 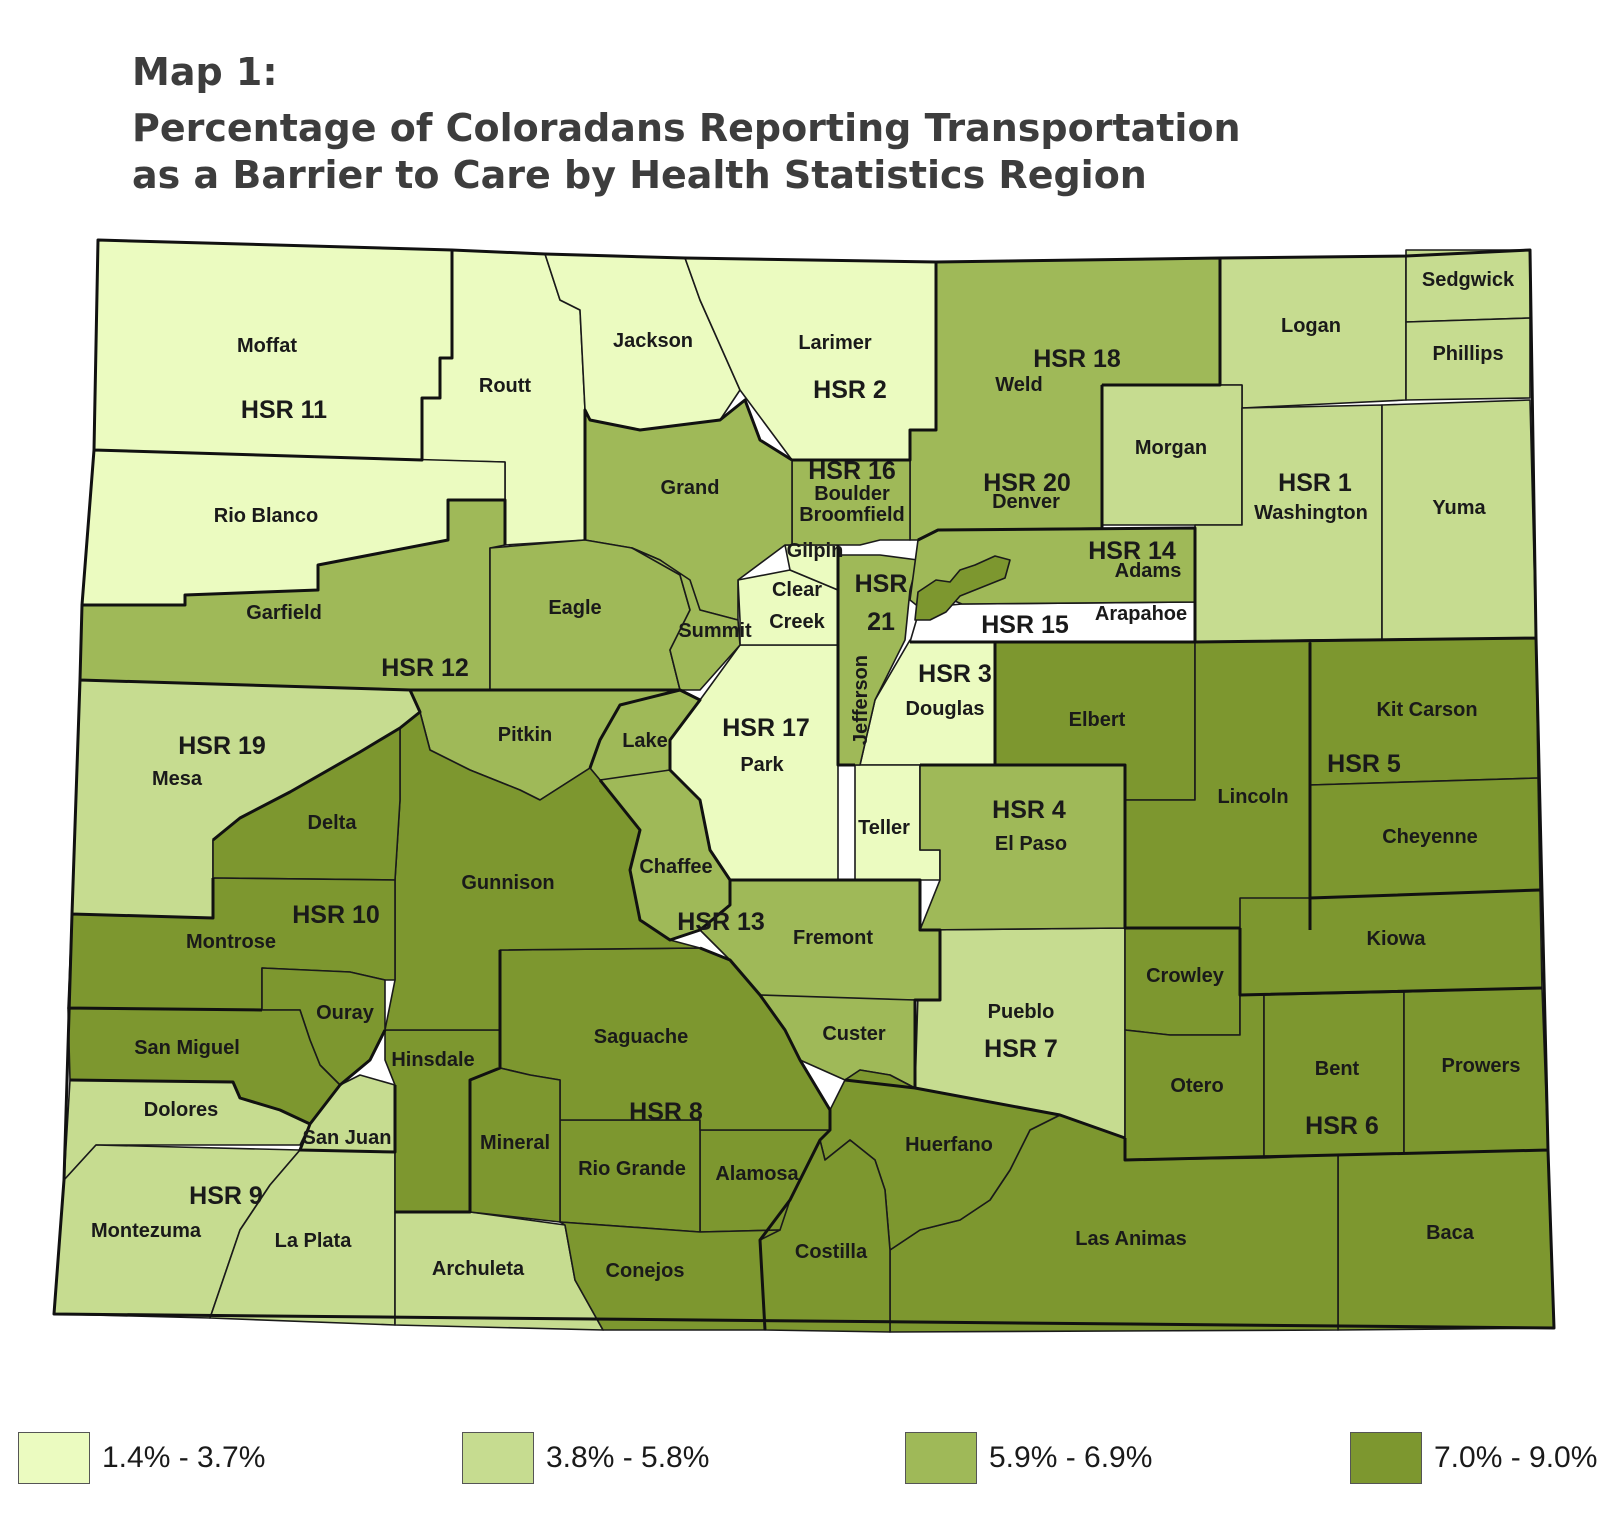 I want to click on label-morgan: Morgan, so click(x=1171, y=448).